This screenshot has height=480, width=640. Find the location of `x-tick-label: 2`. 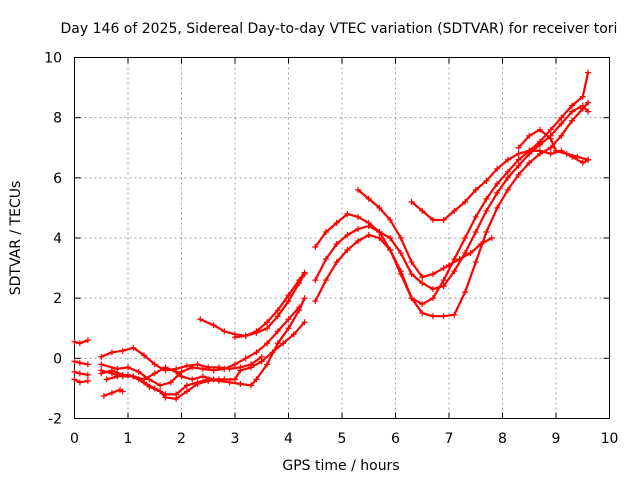

x-tick-label: 2 is located at coordinates (181, 439).